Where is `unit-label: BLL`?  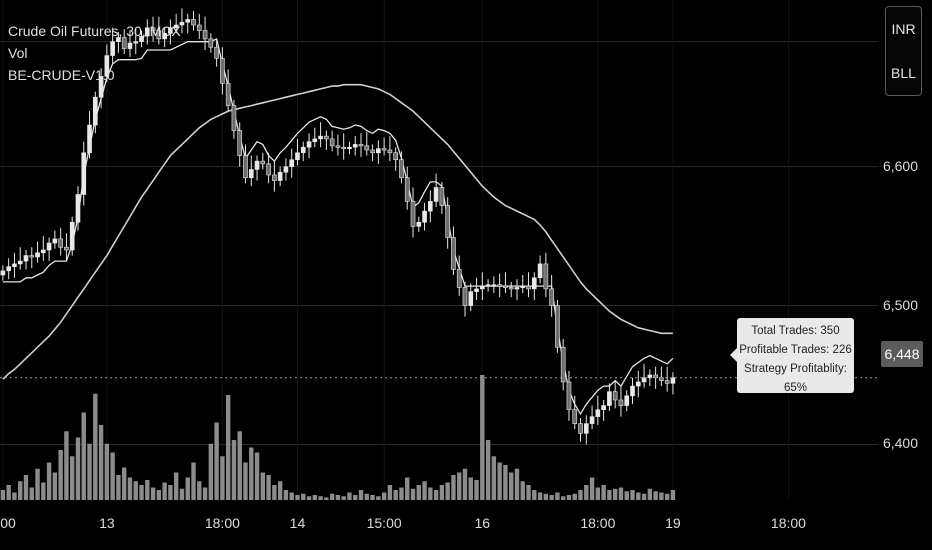 unit-label: BLL is located at coordinates (903, 73).